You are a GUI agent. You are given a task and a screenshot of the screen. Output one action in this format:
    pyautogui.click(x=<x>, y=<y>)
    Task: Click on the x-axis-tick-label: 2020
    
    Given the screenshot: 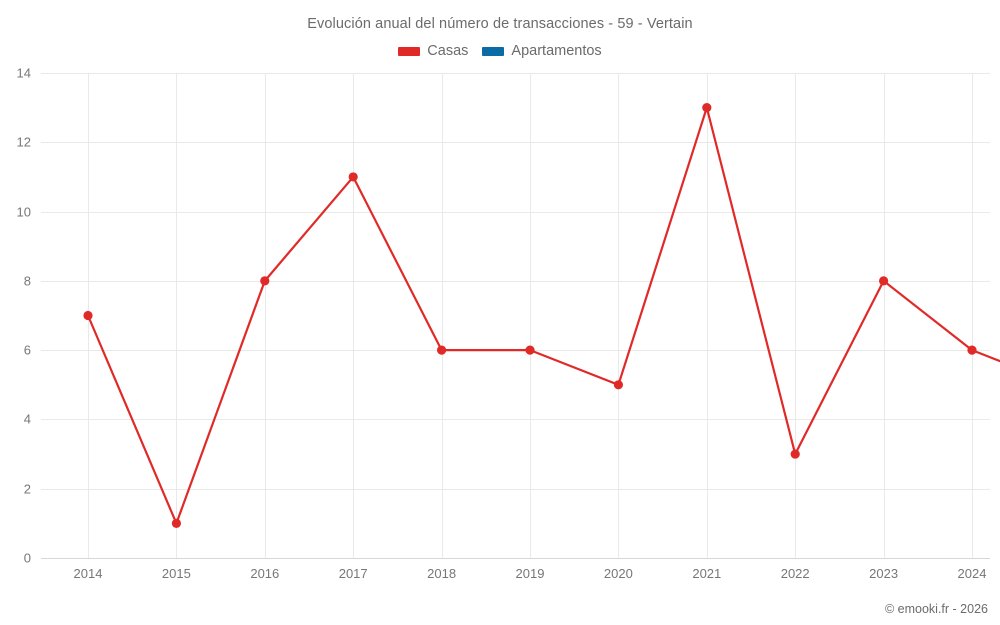 What is the action you would take?
    pyautogui.click(x=618, y=573)
    